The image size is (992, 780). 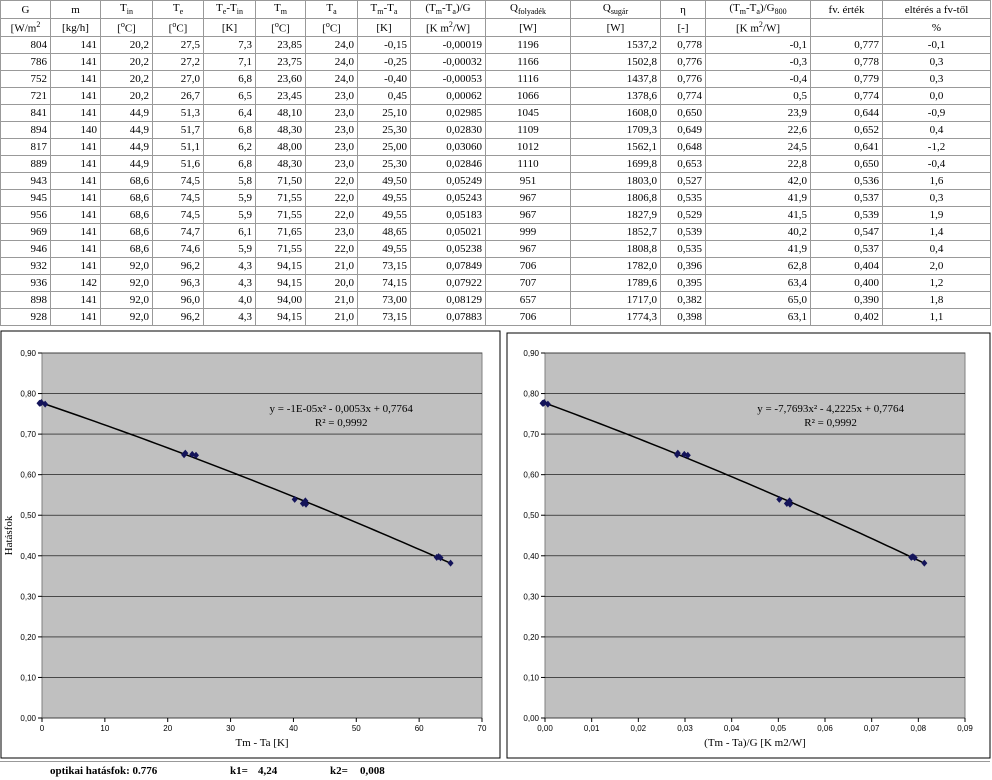 What do you see at coordinates (531, 12) in the screenshot?
I see `header-text: folyadék` at bounding box center [531, 12].